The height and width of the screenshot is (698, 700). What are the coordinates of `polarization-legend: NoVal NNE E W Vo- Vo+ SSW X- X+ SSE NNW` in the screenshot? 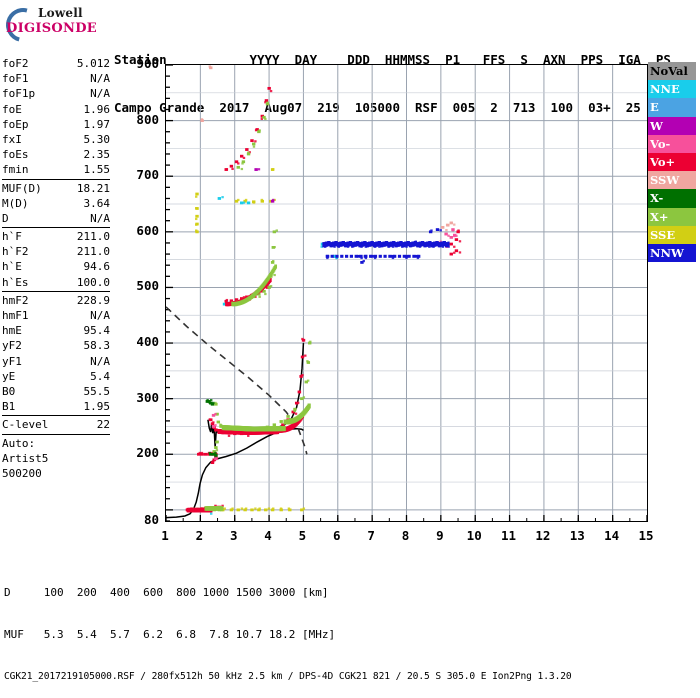 It's located at (672, 162).